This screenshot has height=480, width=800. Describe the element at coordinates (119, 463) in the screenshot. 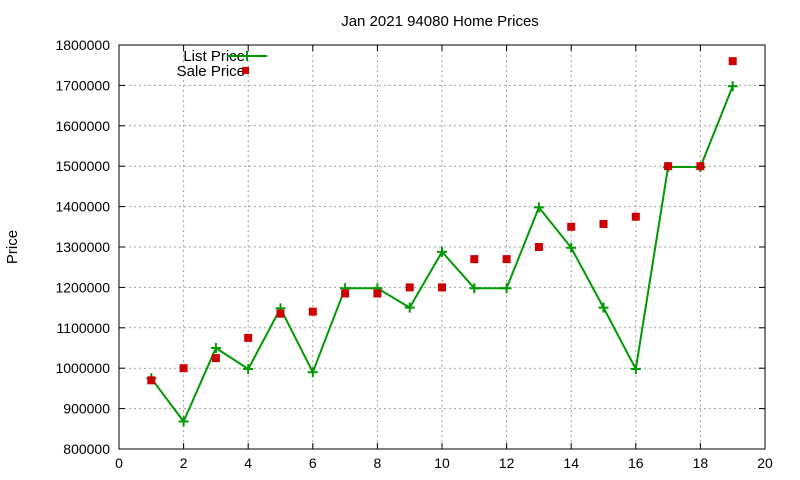

I see `x-tick-label: 0` at that location.